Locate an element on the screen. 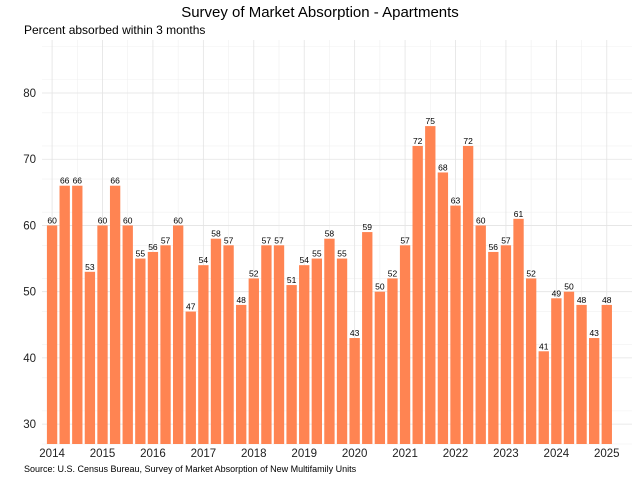 The height and width of the screenshot is (481, 640). x-tick-label: 2023 is located at coordinates (506, 454).